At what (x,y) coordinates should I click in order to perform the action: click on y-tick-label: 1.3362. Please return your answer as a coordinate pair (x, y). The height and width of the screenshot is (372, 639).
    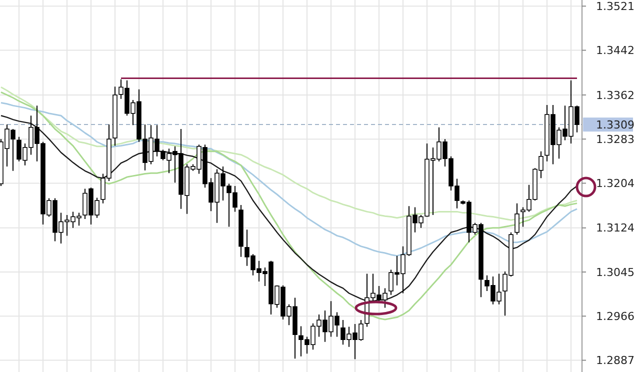
    Looking at the image, I should click on (615, 95).